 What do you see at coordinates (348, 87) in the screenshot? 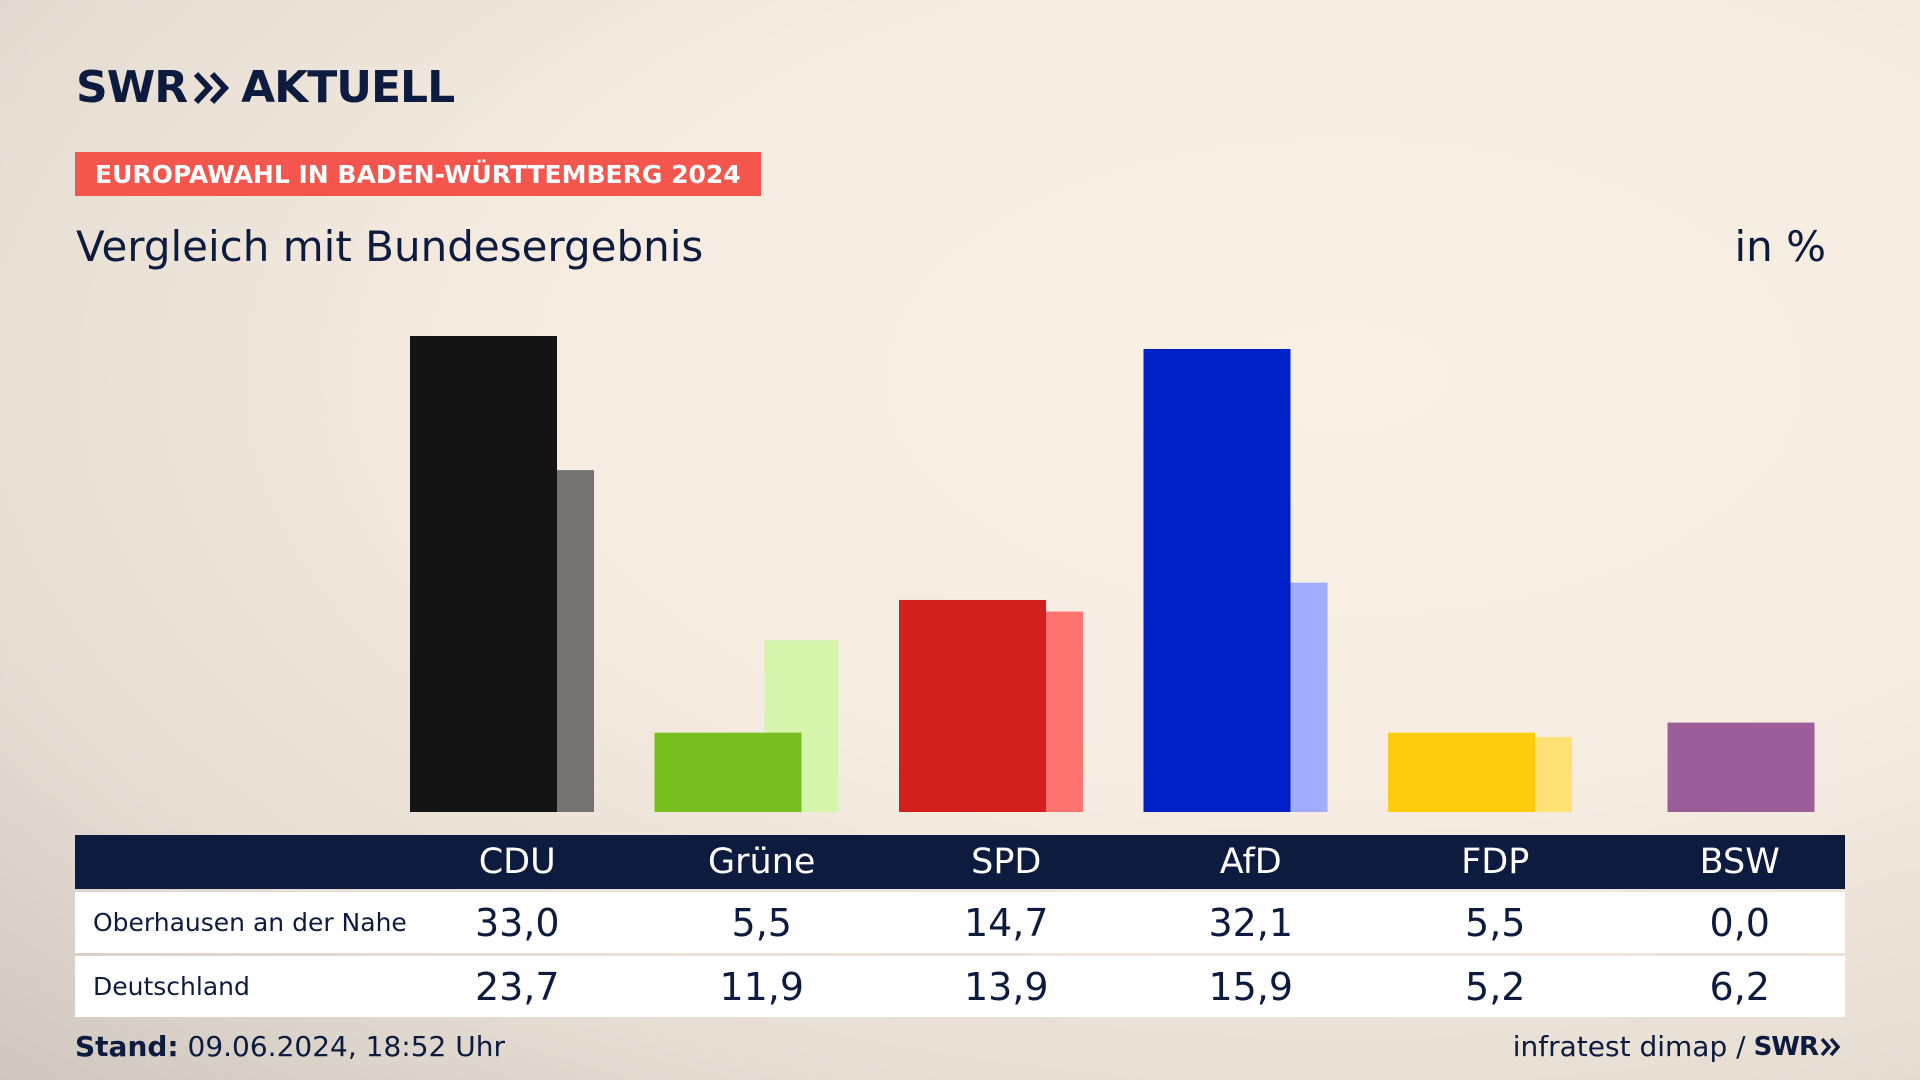
I see `logo-product: AKTUELL` at bounding box center [348, 87].